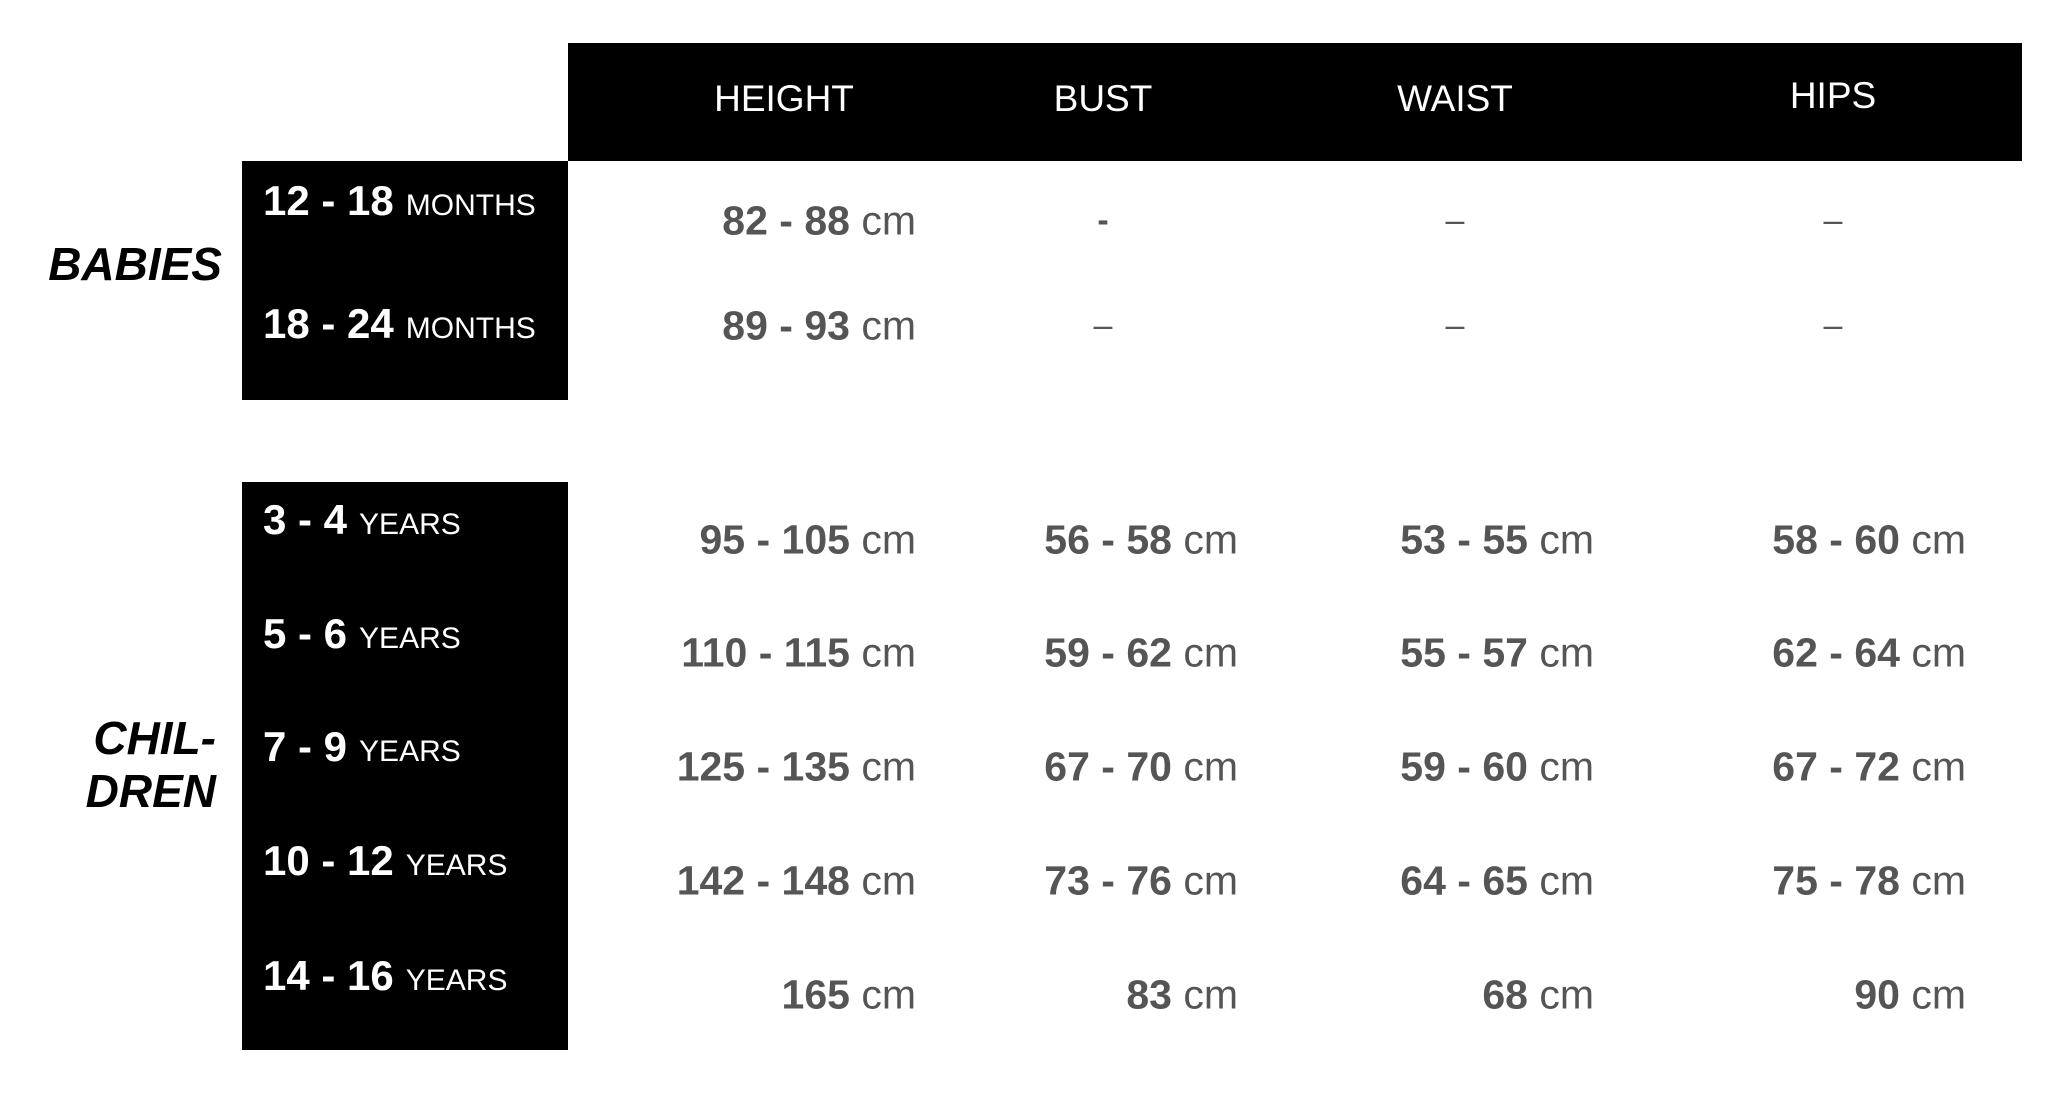  I want to click on age-label: 5 - 6 YEARS, so click(362, 634).